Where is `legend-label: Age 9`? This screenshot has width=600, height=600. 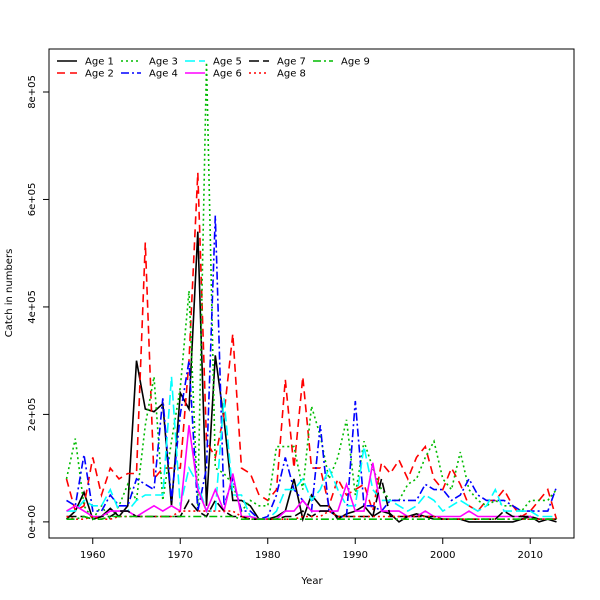 legend-label: Age 9 is located at coordinates (355, 62).